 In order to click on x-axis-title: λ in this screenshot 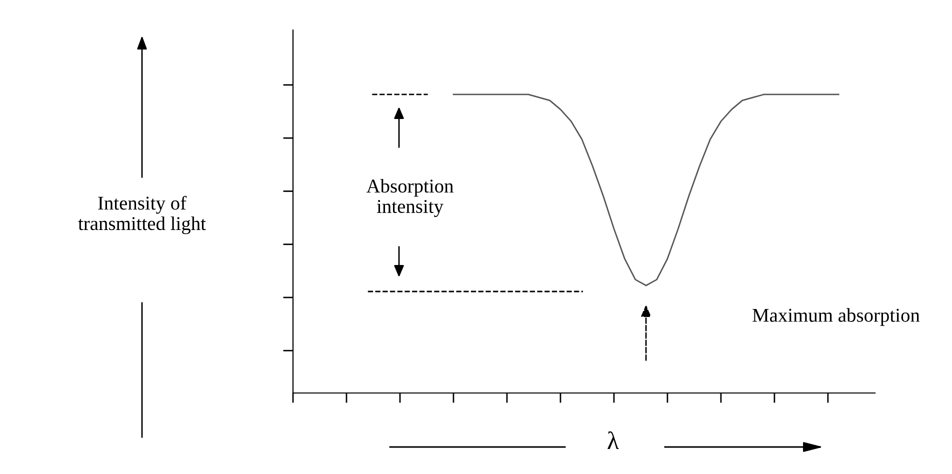, I will do `click(613, 440)`.